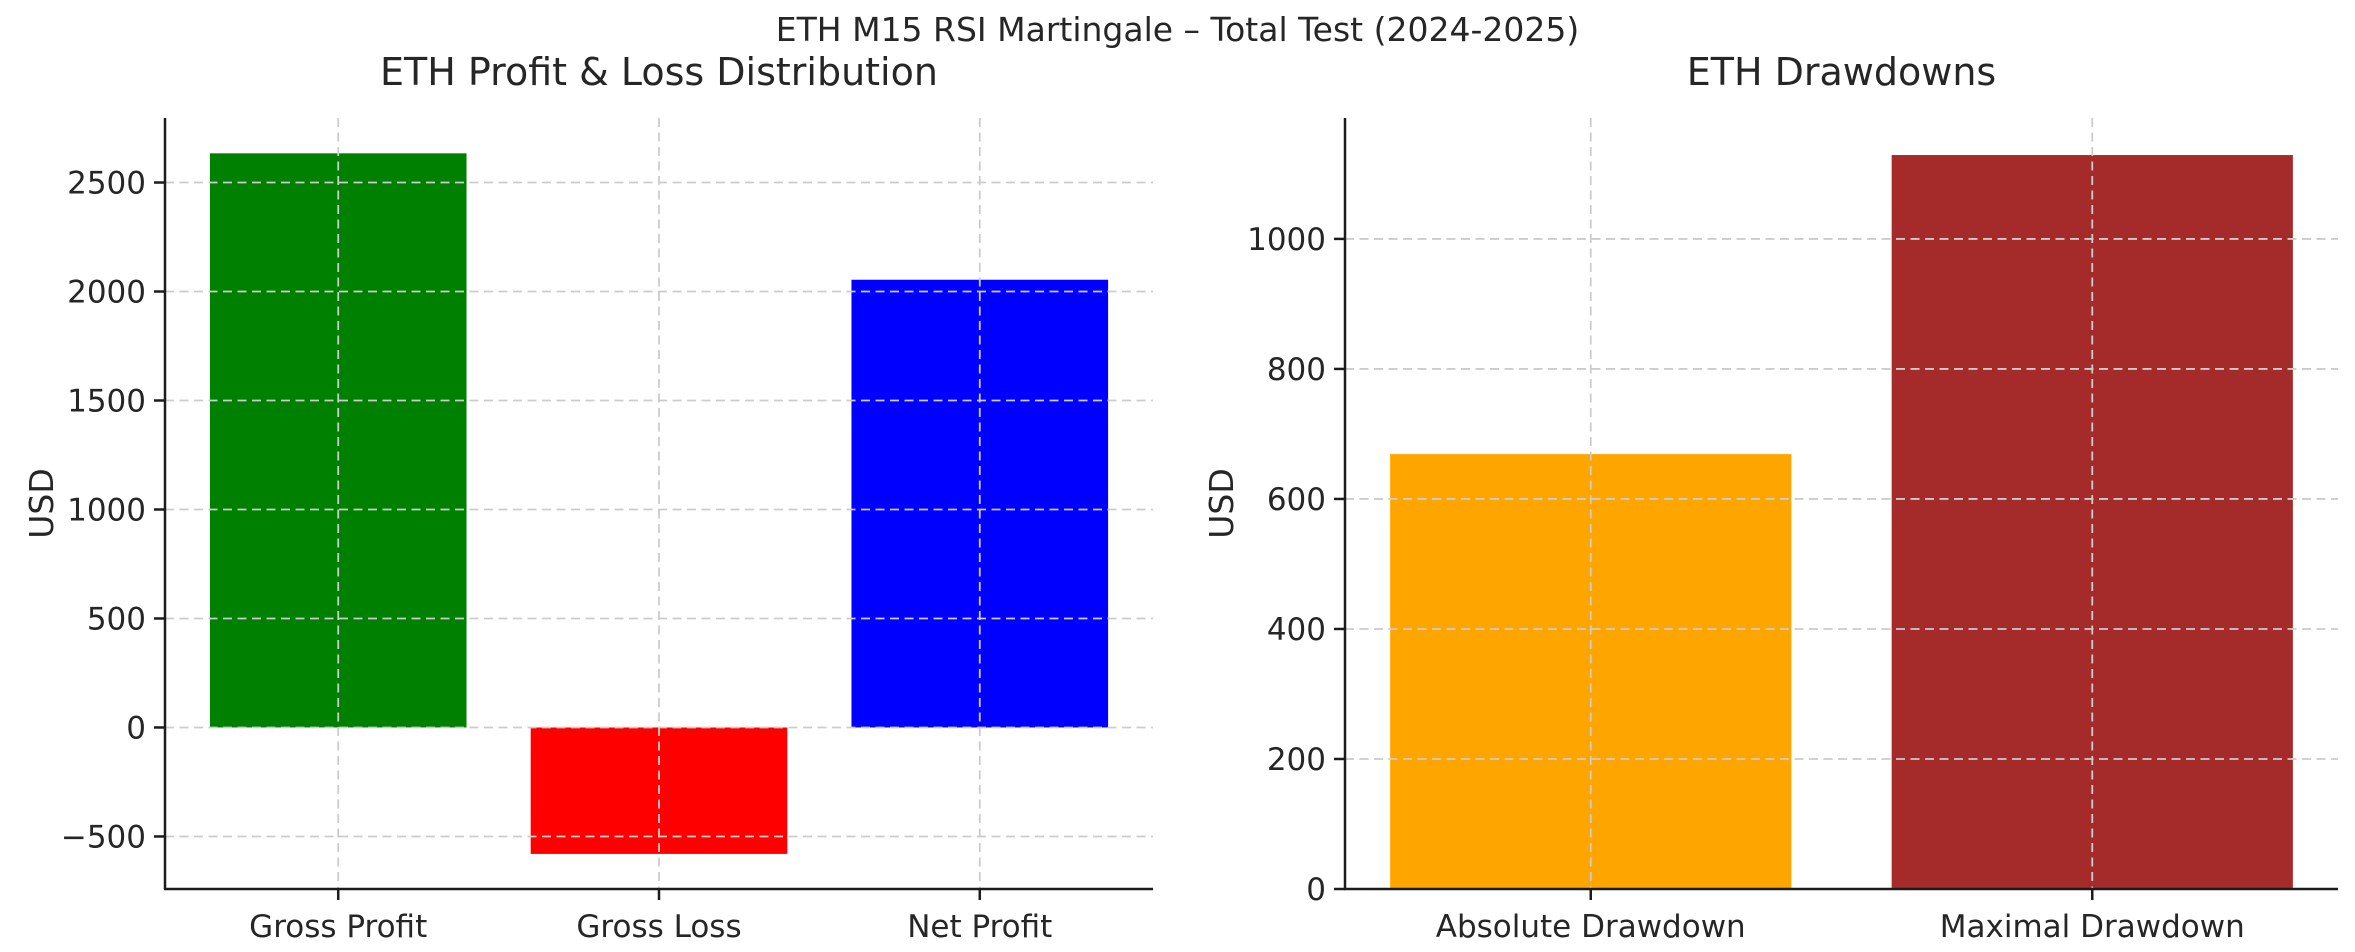 This screenshot has height=952, width=2355. Describe the element at coordinates (1296, 370) in the screenshot. I see `y-tick-label-800: 800` at that location.